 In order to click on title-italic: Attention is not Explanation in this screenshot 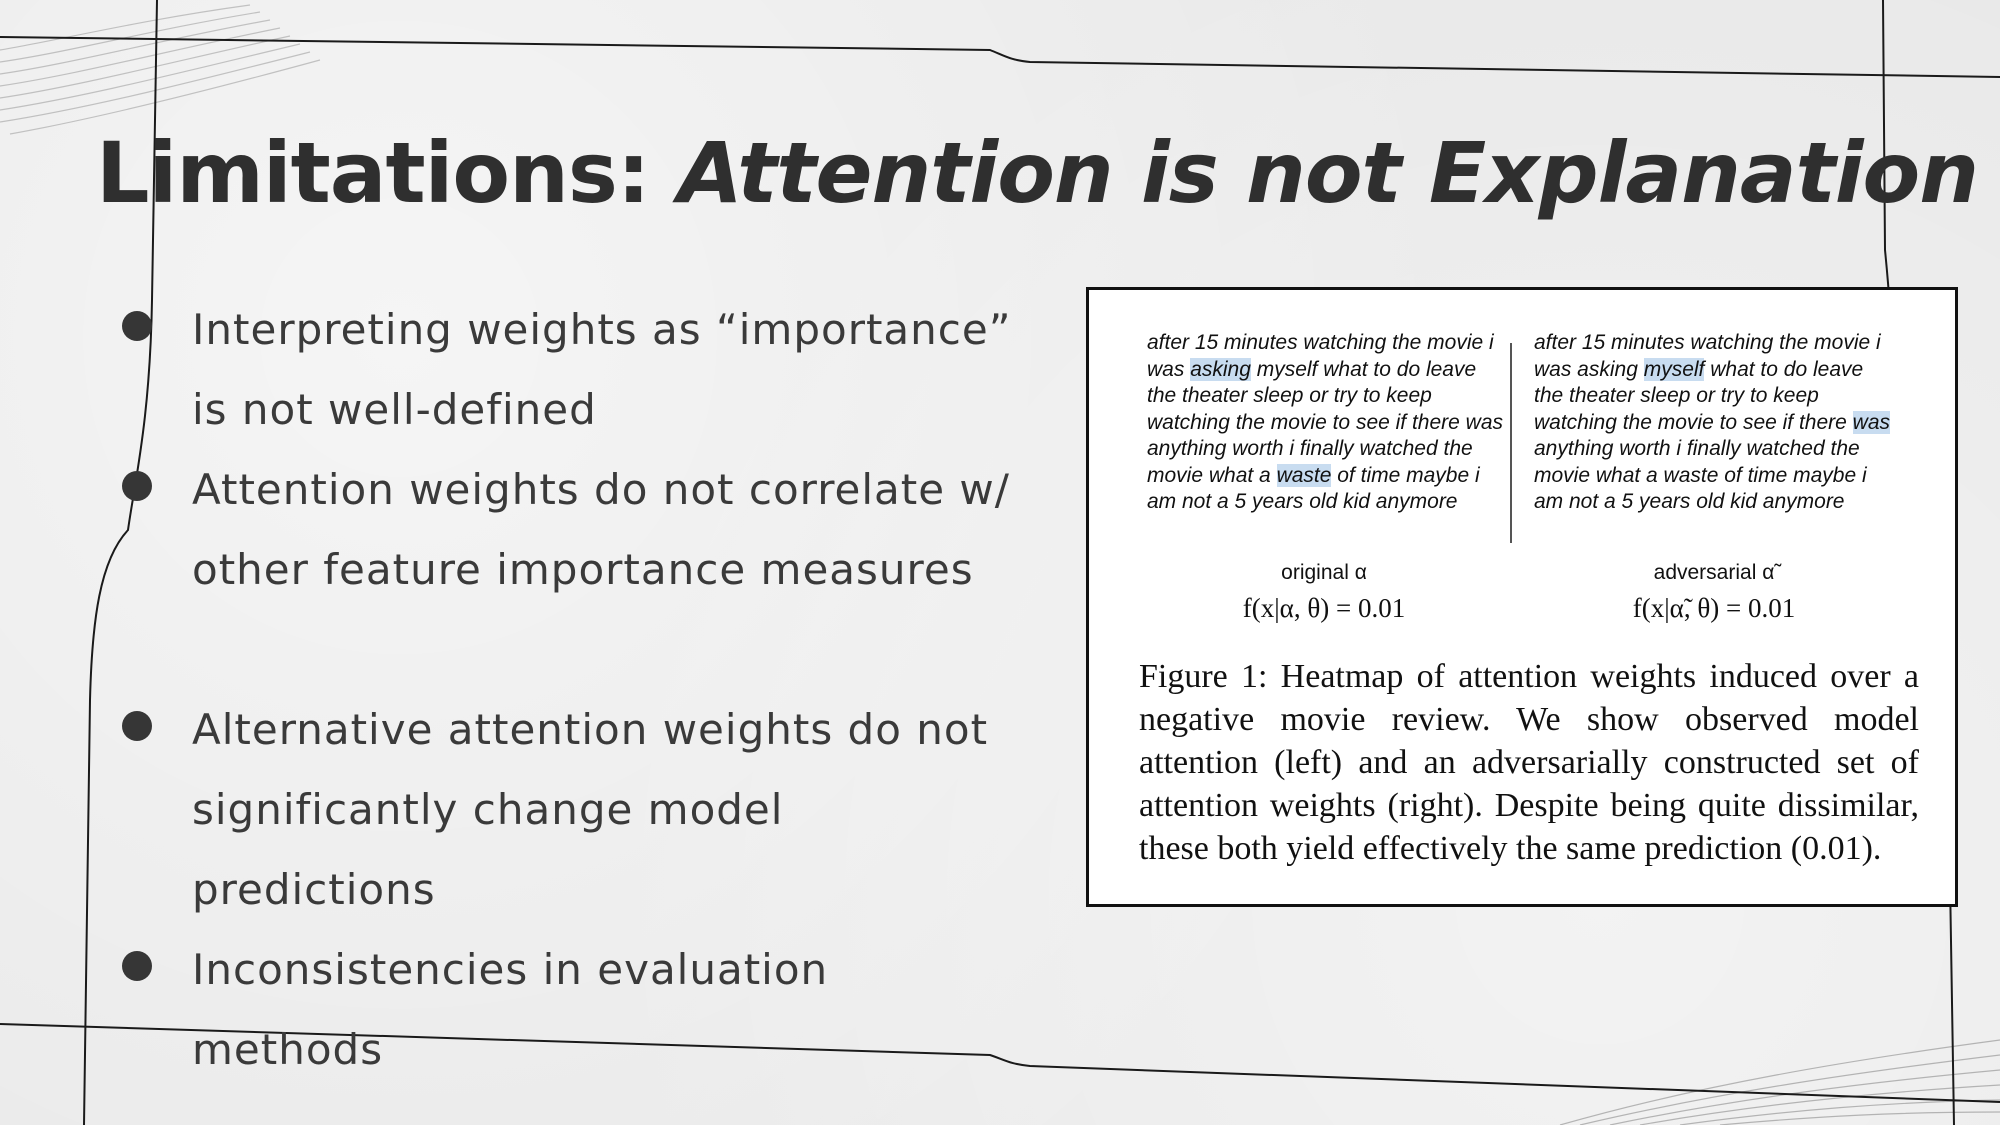, I will do `click(1328, 173)`.